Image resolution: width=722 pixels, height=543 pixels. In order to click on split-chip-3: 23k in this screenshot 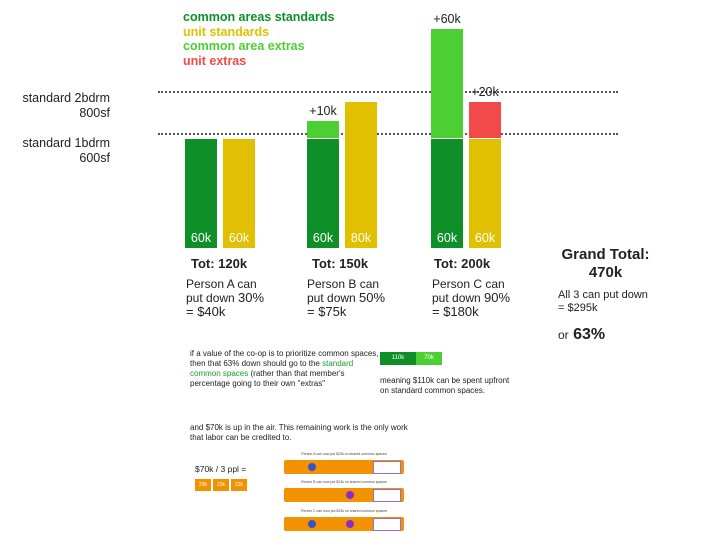, I will do `click(239, 485)`.